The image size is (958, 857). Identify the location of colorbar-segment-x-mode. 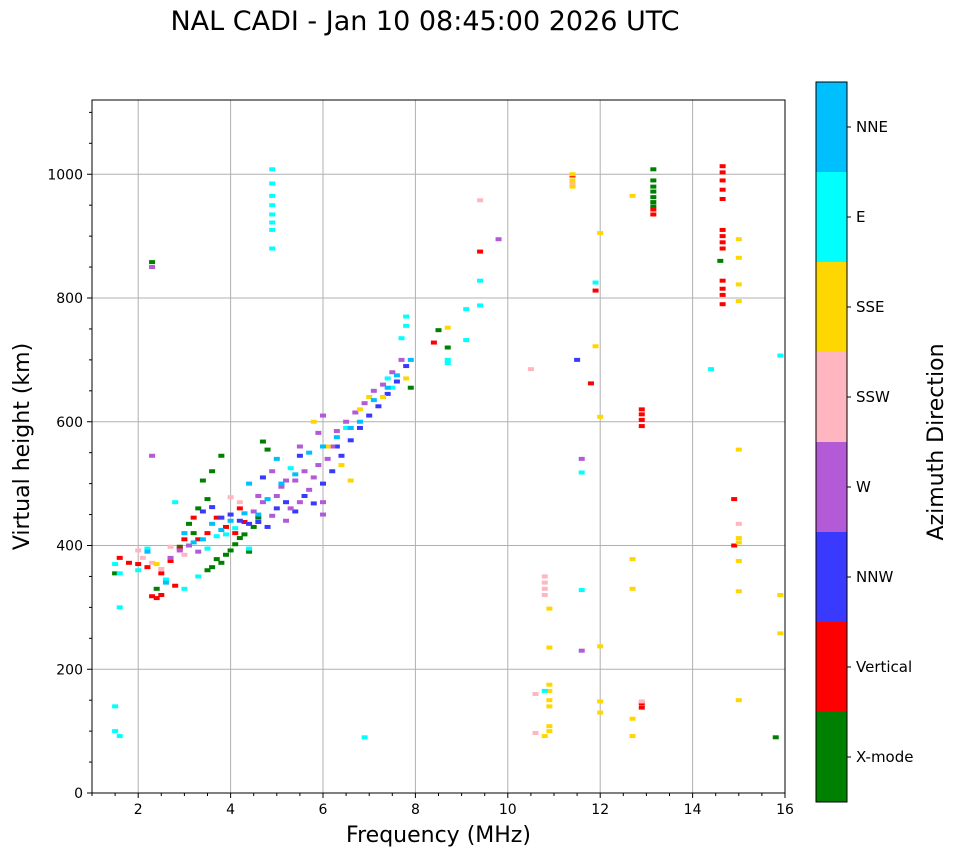
(831, 757).